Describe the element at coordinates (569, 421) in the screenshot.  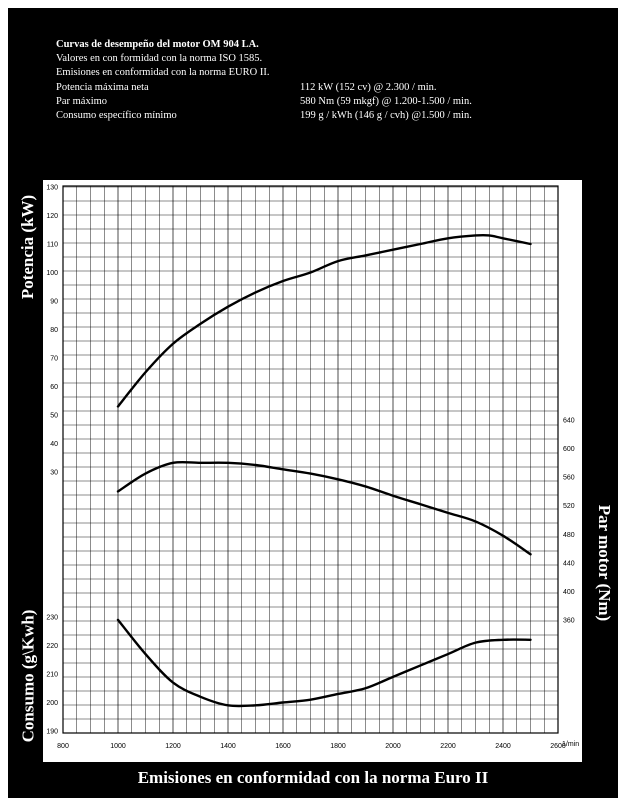
I see `tick-label-torque: 640` at that location.